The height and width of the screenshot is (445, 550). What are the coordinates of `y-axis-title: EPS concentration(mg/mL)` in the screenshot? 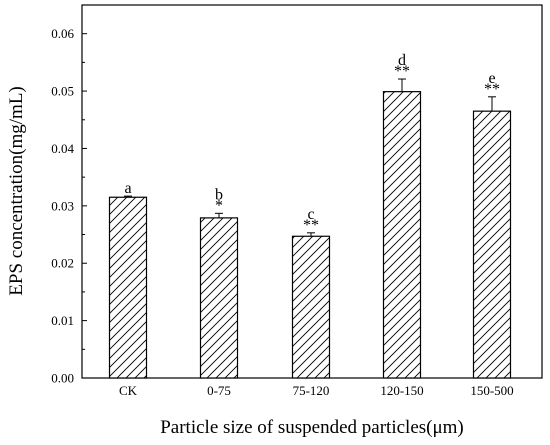 It's located at (16, 190).